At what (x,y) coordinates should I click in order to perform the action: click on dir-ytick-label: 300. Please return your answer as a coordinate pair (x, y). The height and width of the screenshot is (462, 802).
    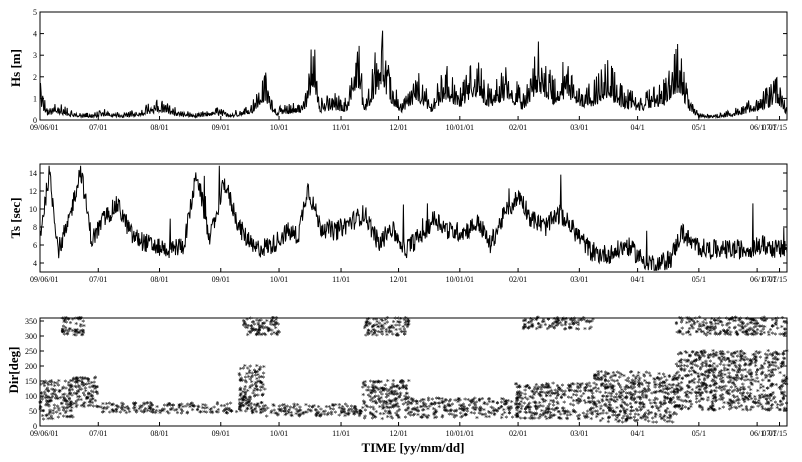
    Looking at the image, I should click on (31, 336).